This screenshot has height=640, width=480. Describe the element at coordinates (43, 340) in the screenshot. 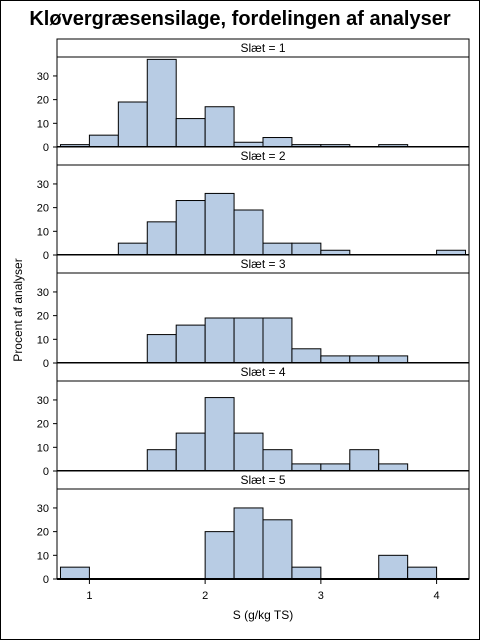

I see `y-tick-label-p3-10: 10` at that location.